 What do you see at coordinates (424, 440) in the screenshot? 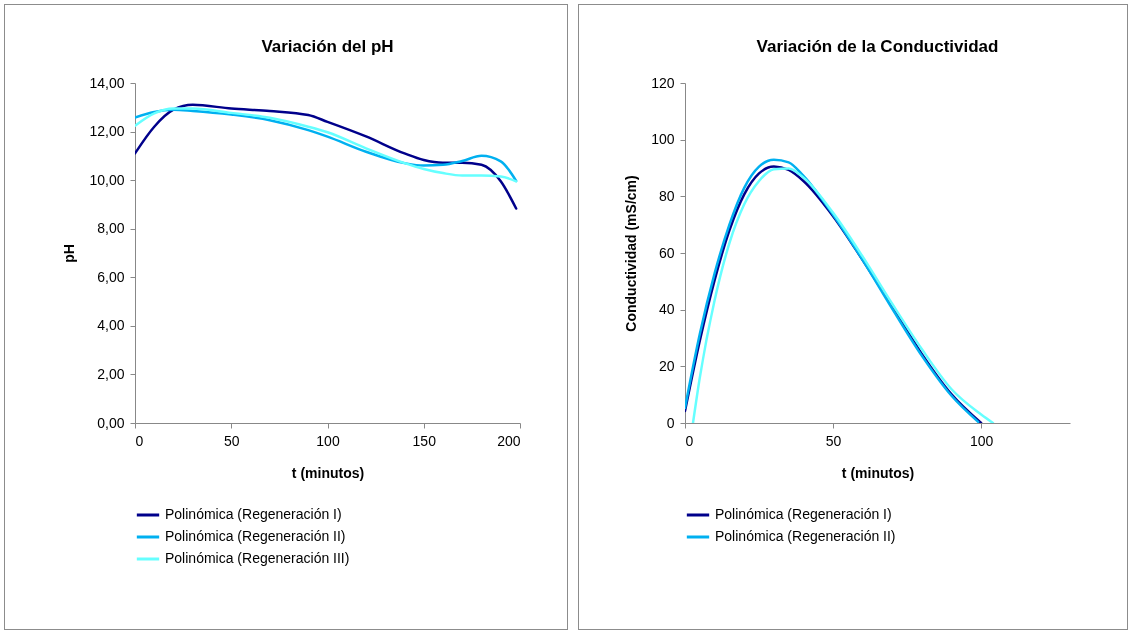
I see `x-tick-label: 150` at bounding box center [424, 440].